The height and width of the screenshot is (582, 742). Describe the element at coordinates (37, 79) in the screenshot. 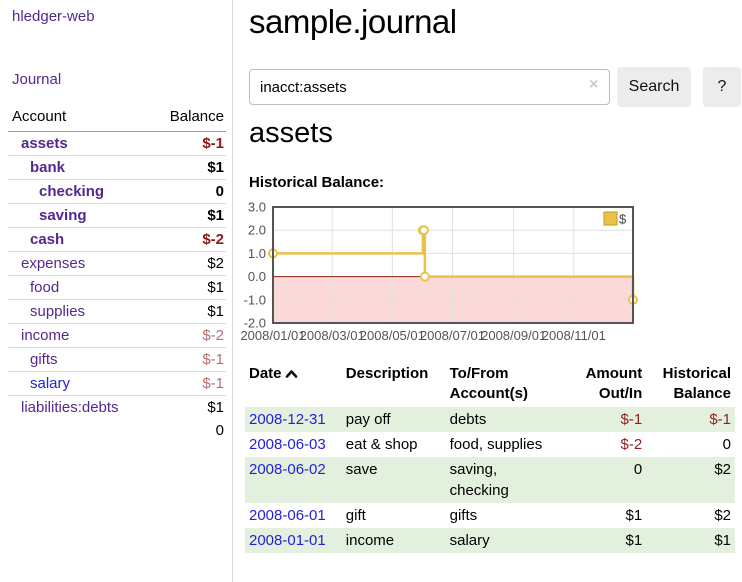

I see `sidebar-item-journal: Journal` at that location.